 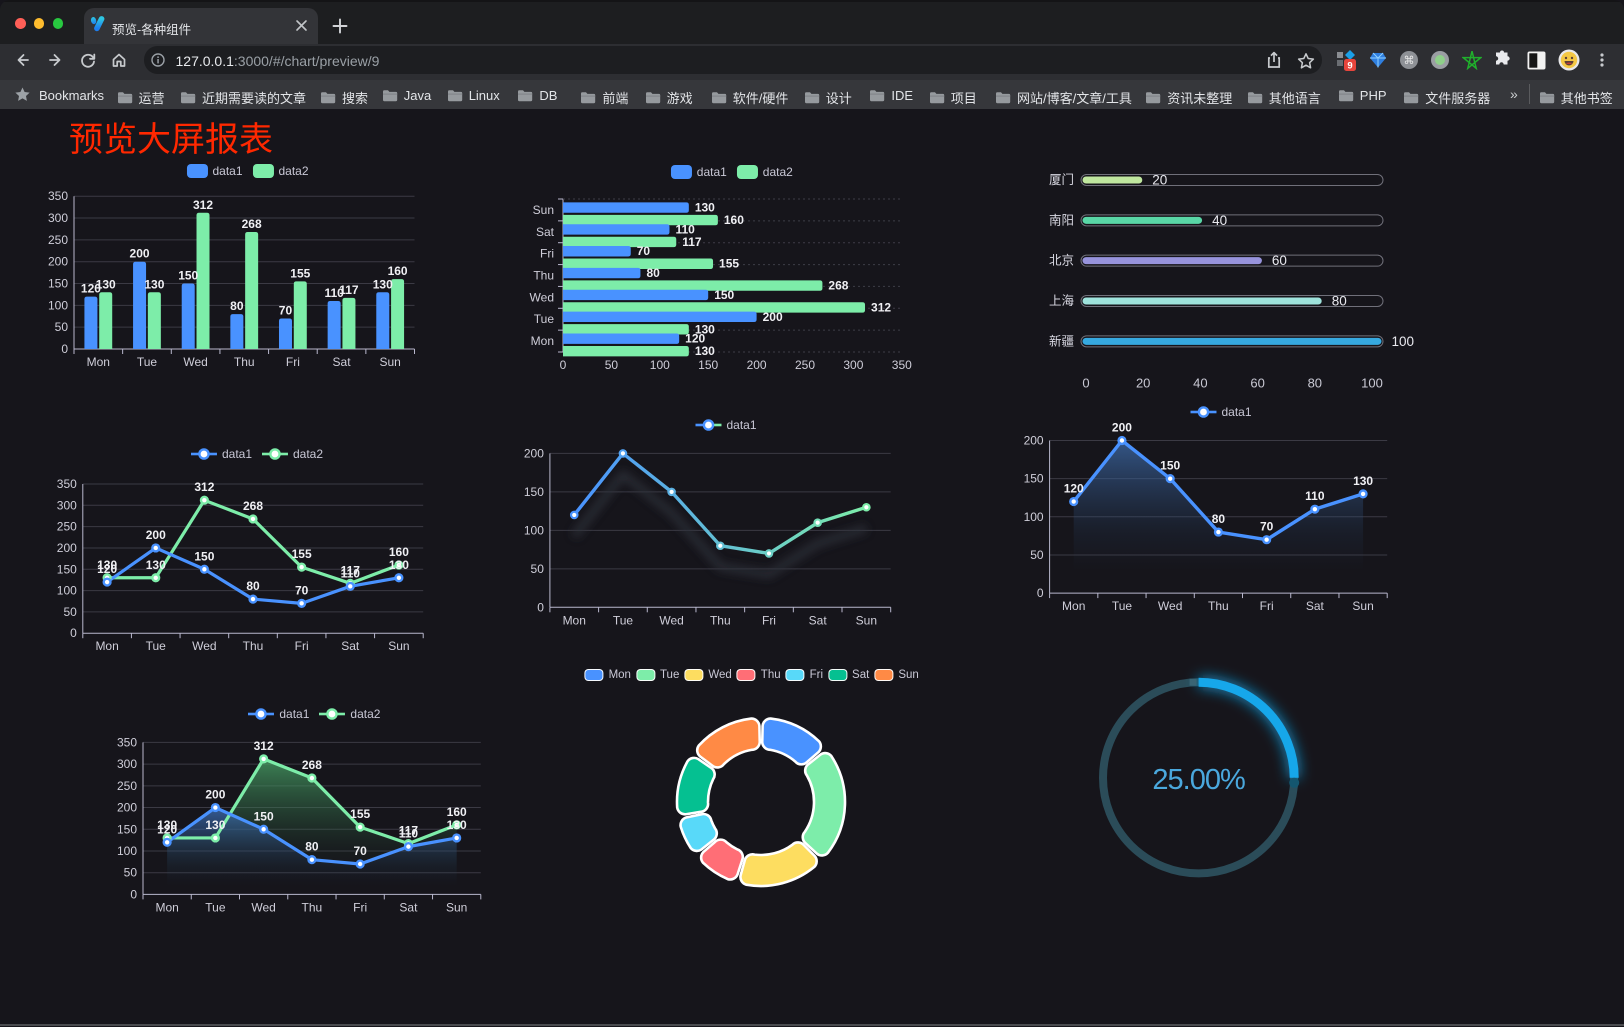 What do you see at coordinates (106, 646) in the screenshot?
I see `svg-text: Mon` at bounding box center [106, 646].